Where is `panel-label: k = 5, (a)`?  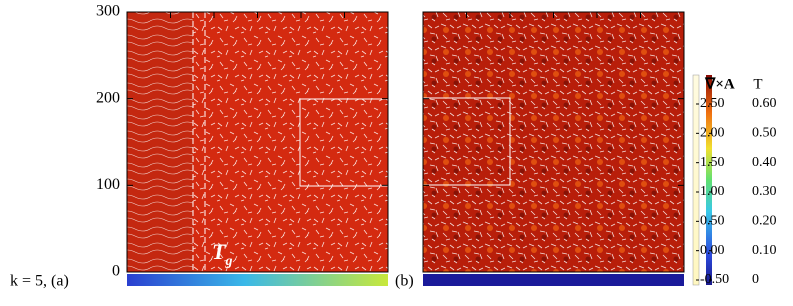 panel-label: k = 5, (a) is located at coordinates (39, 281).